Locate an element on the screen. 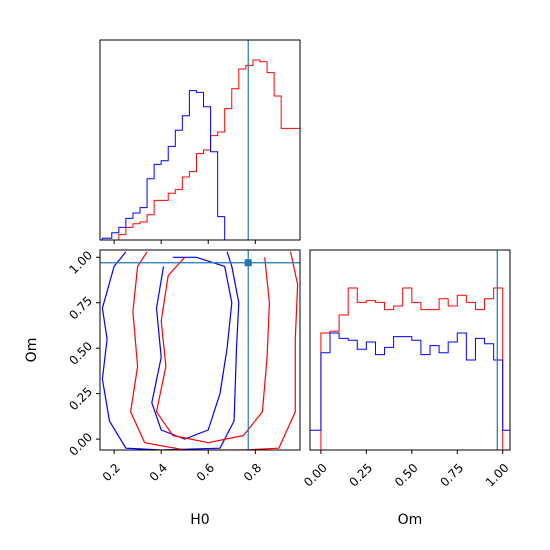 The width and height of the screenshot is (550, 550). om-hist-xtick-label: 0.00 is located at coordinates (315, 475).